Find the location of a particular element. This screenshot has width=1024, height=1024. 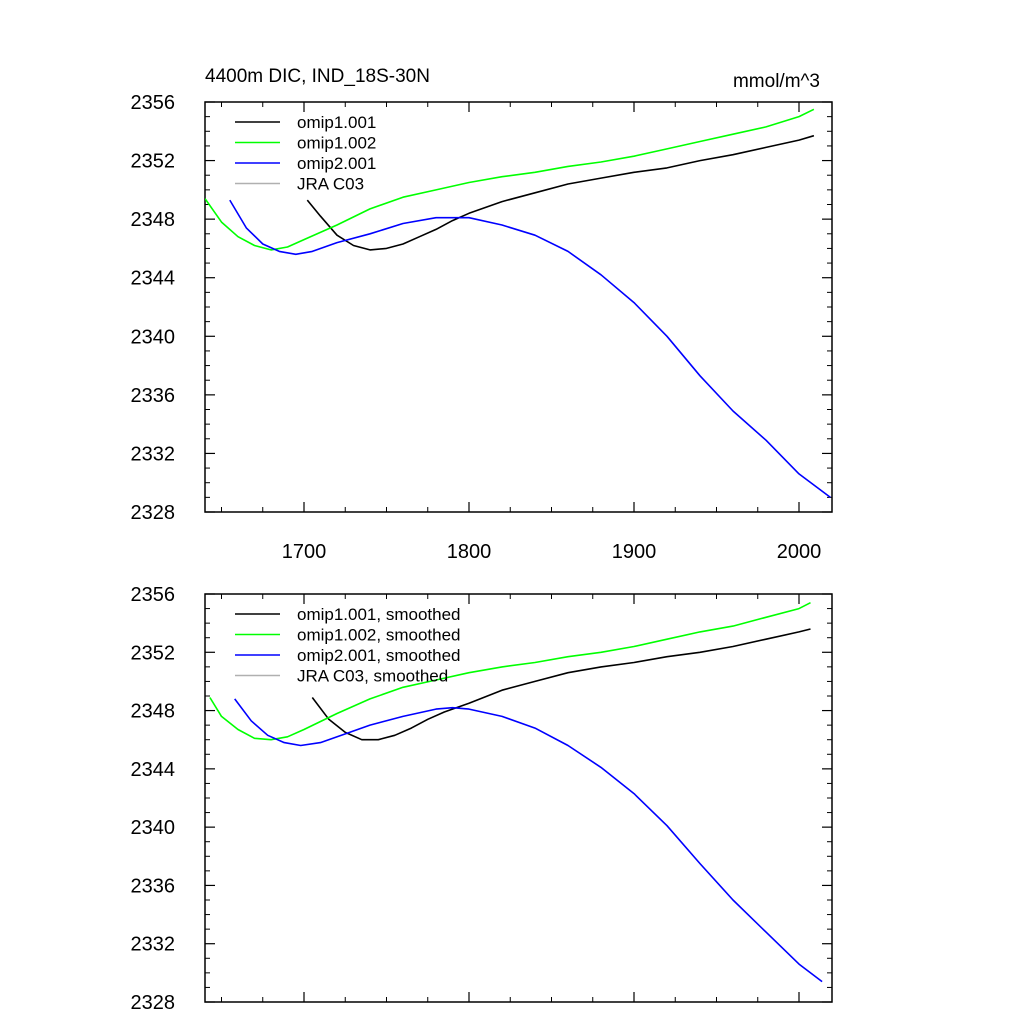

x-tick-label: 1700 is located at coordinates (304, 552).